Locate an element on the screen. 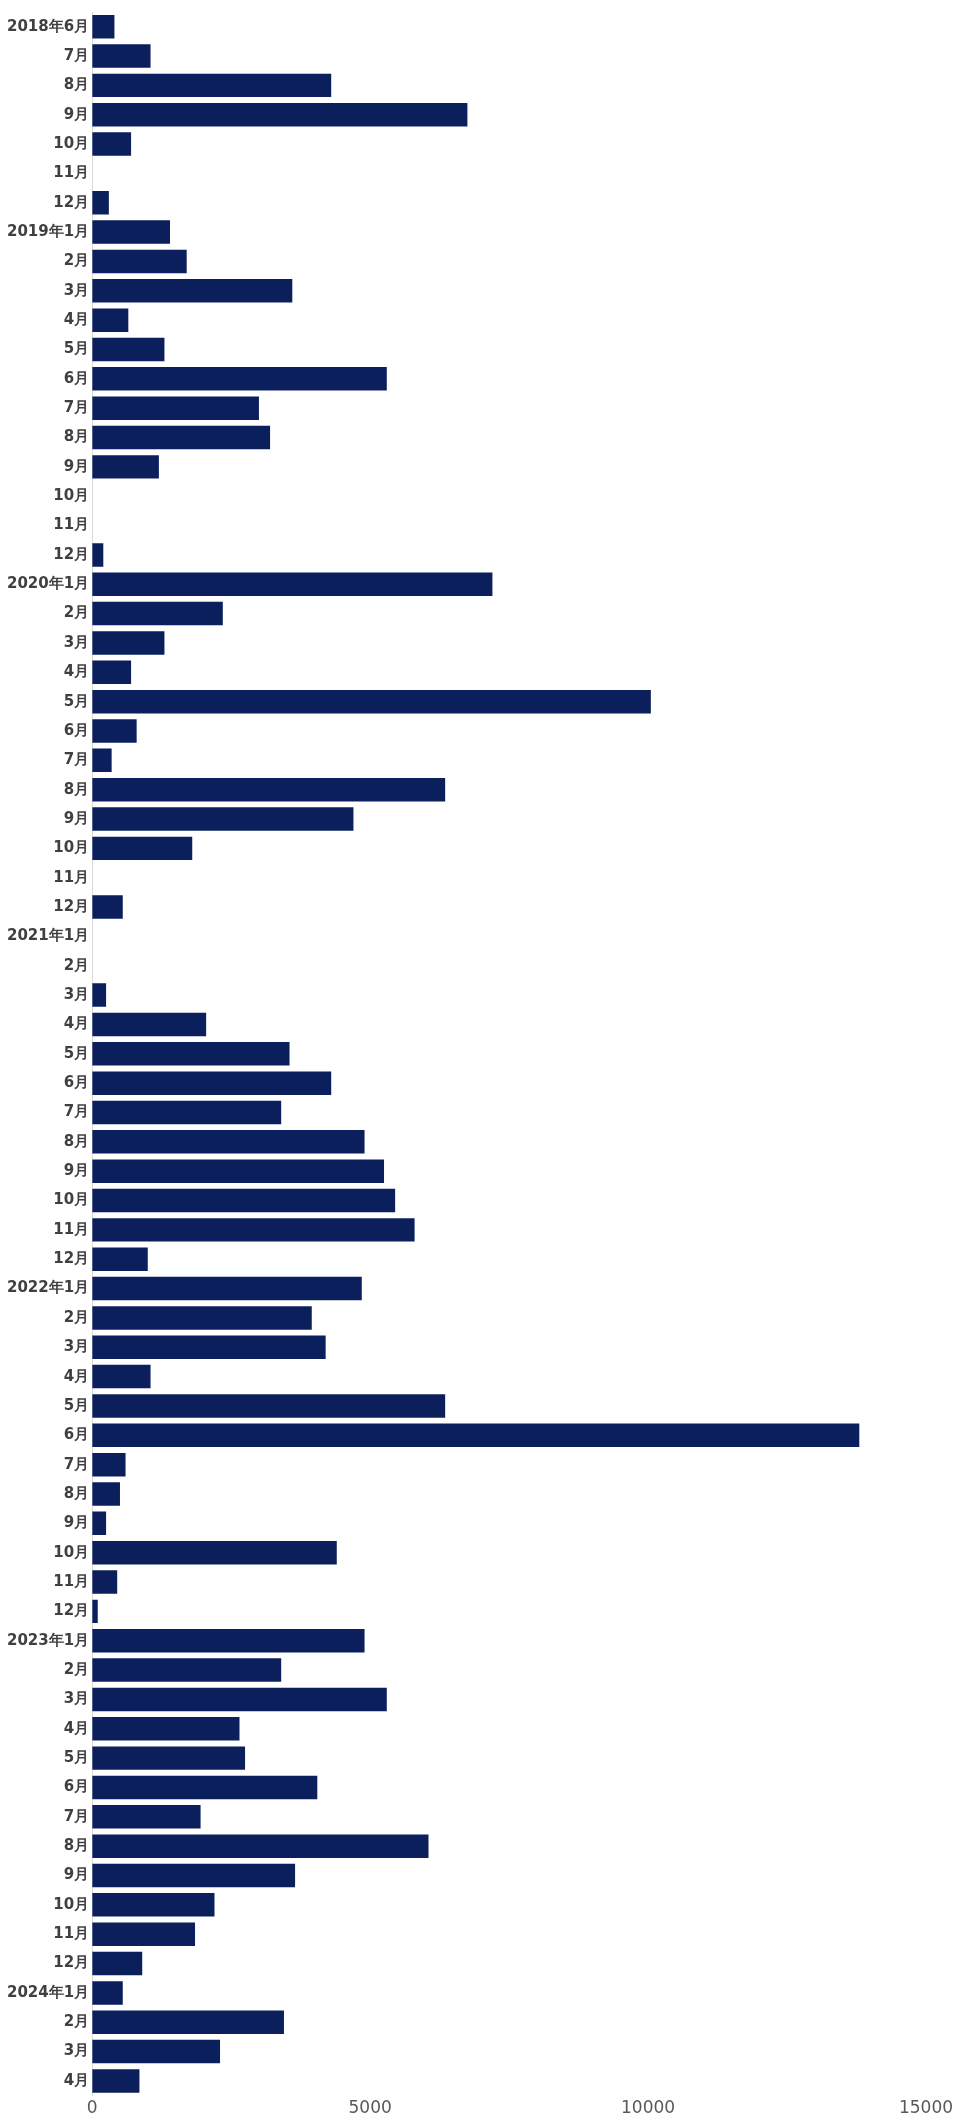 This screenshot has width=966, height=2126. x-tick-label: 15000 is located at coordinates (926, 2107).